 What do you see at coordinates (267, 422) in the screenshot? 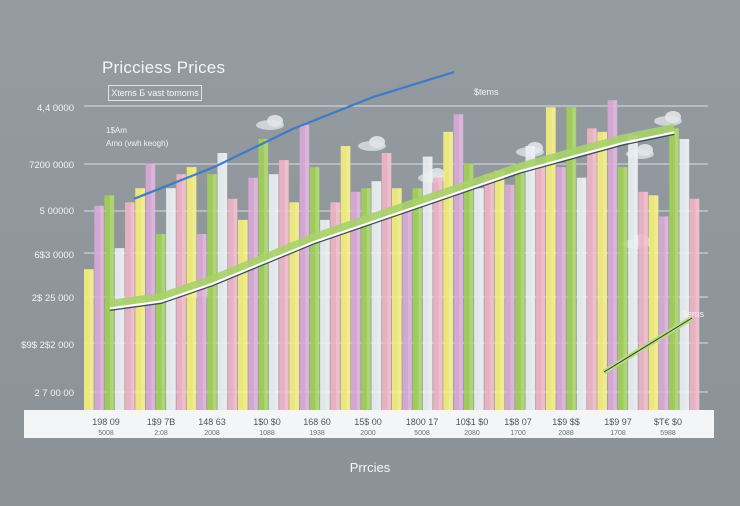
I see `x-tick-top: 1$0 $0` at bounding box center [267, 422].